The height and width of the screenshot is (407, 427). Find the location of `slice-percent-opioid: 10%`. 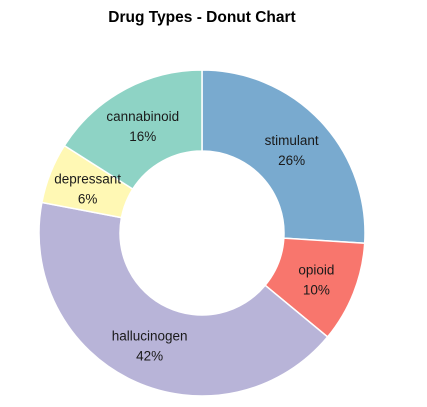

slice-percent-opioid: 10% is located at coordinates (316, 289).